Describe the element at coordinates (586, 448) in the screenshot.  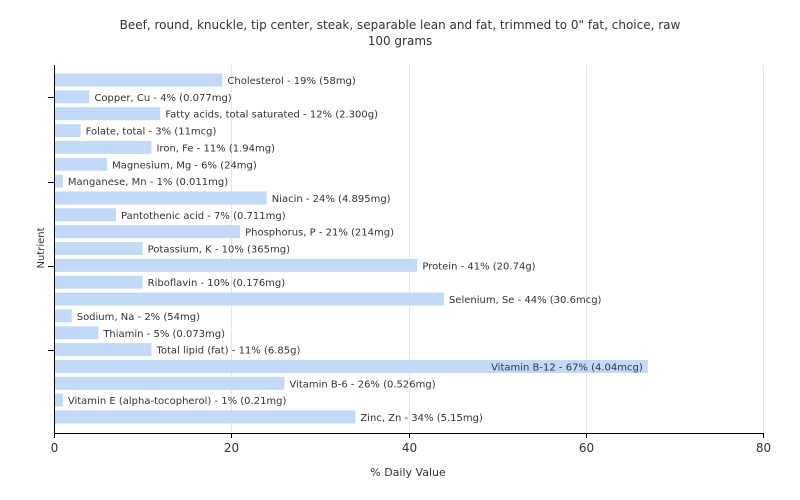
I see `x-tick-label: 60` at that location.